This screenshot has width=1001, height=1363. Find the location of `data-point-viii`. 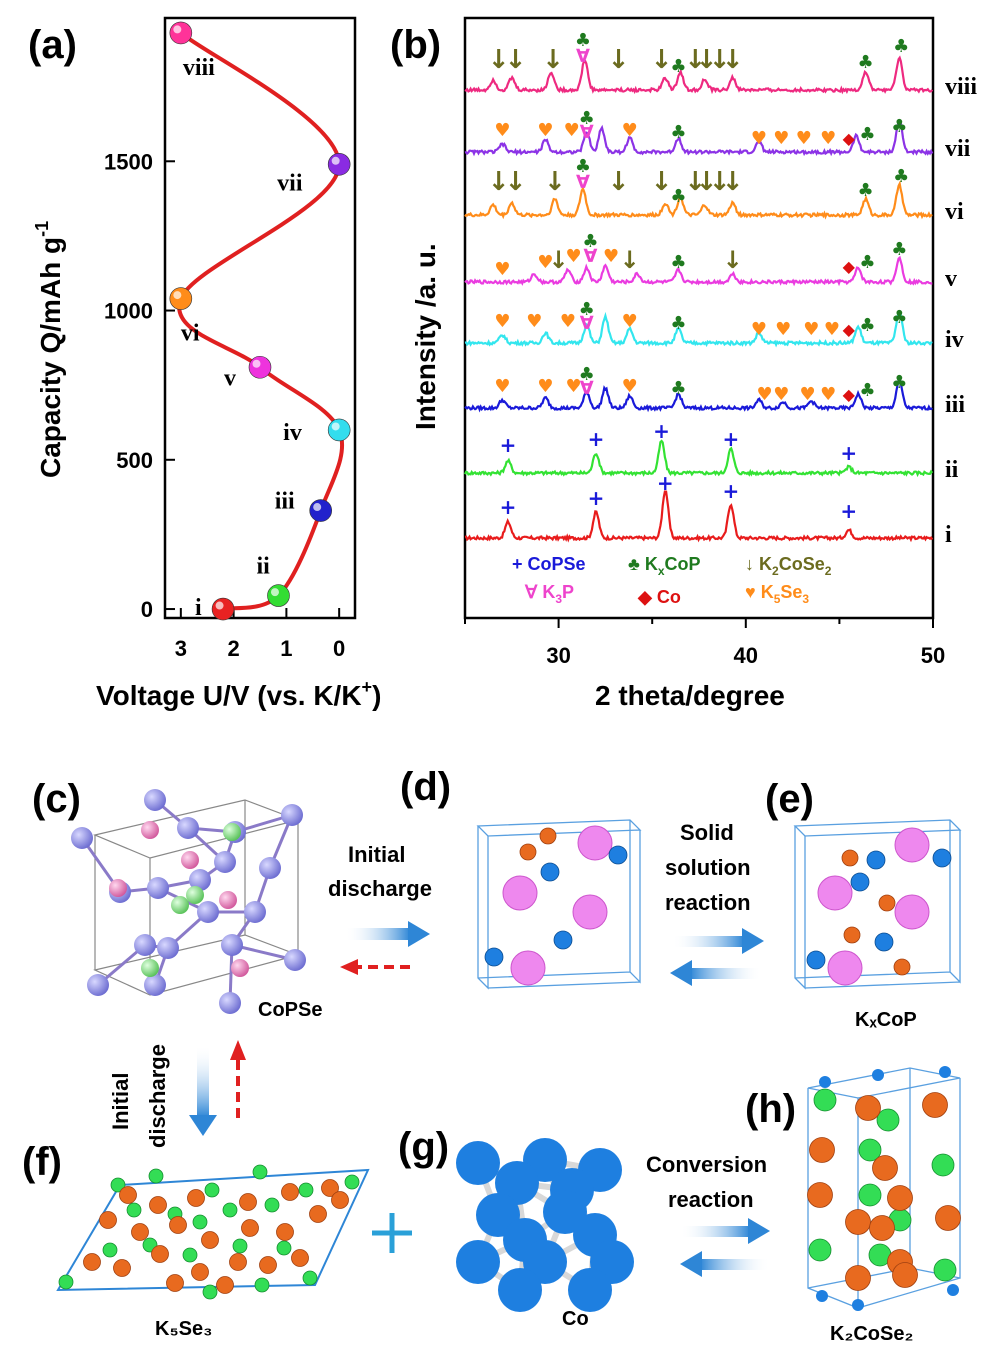

data-point-viii is located at coordinates (181, 33).